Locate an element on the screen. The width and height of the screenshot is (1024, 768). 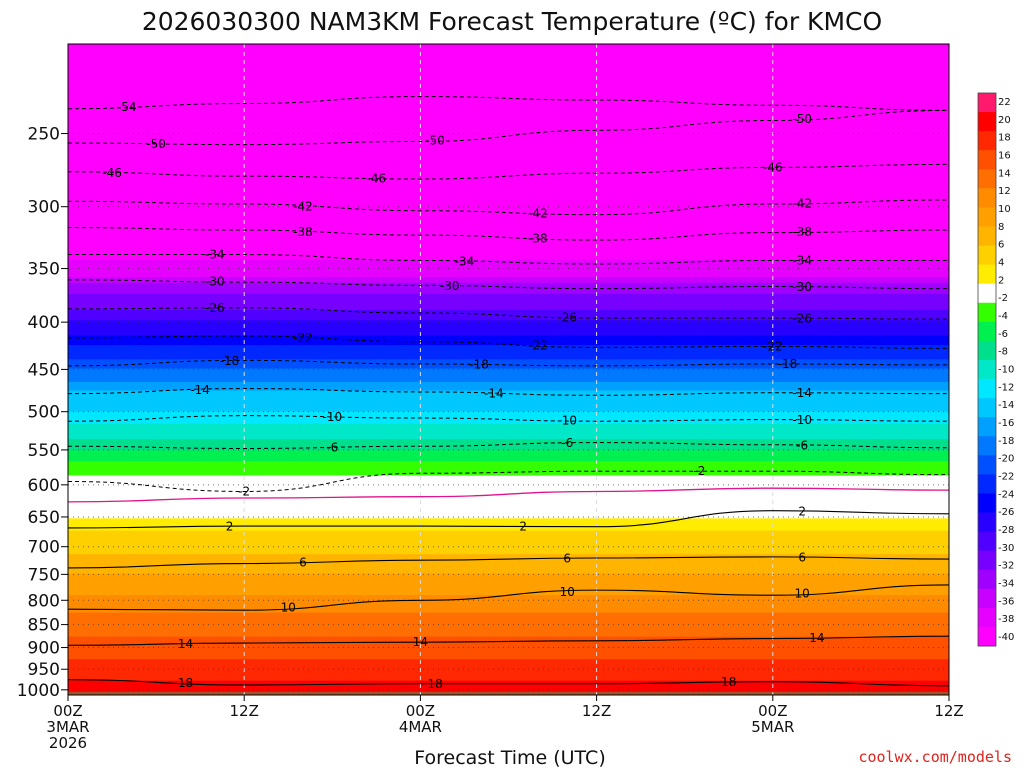
x-tick-label: 00Z is located at coordinates (772, 711).